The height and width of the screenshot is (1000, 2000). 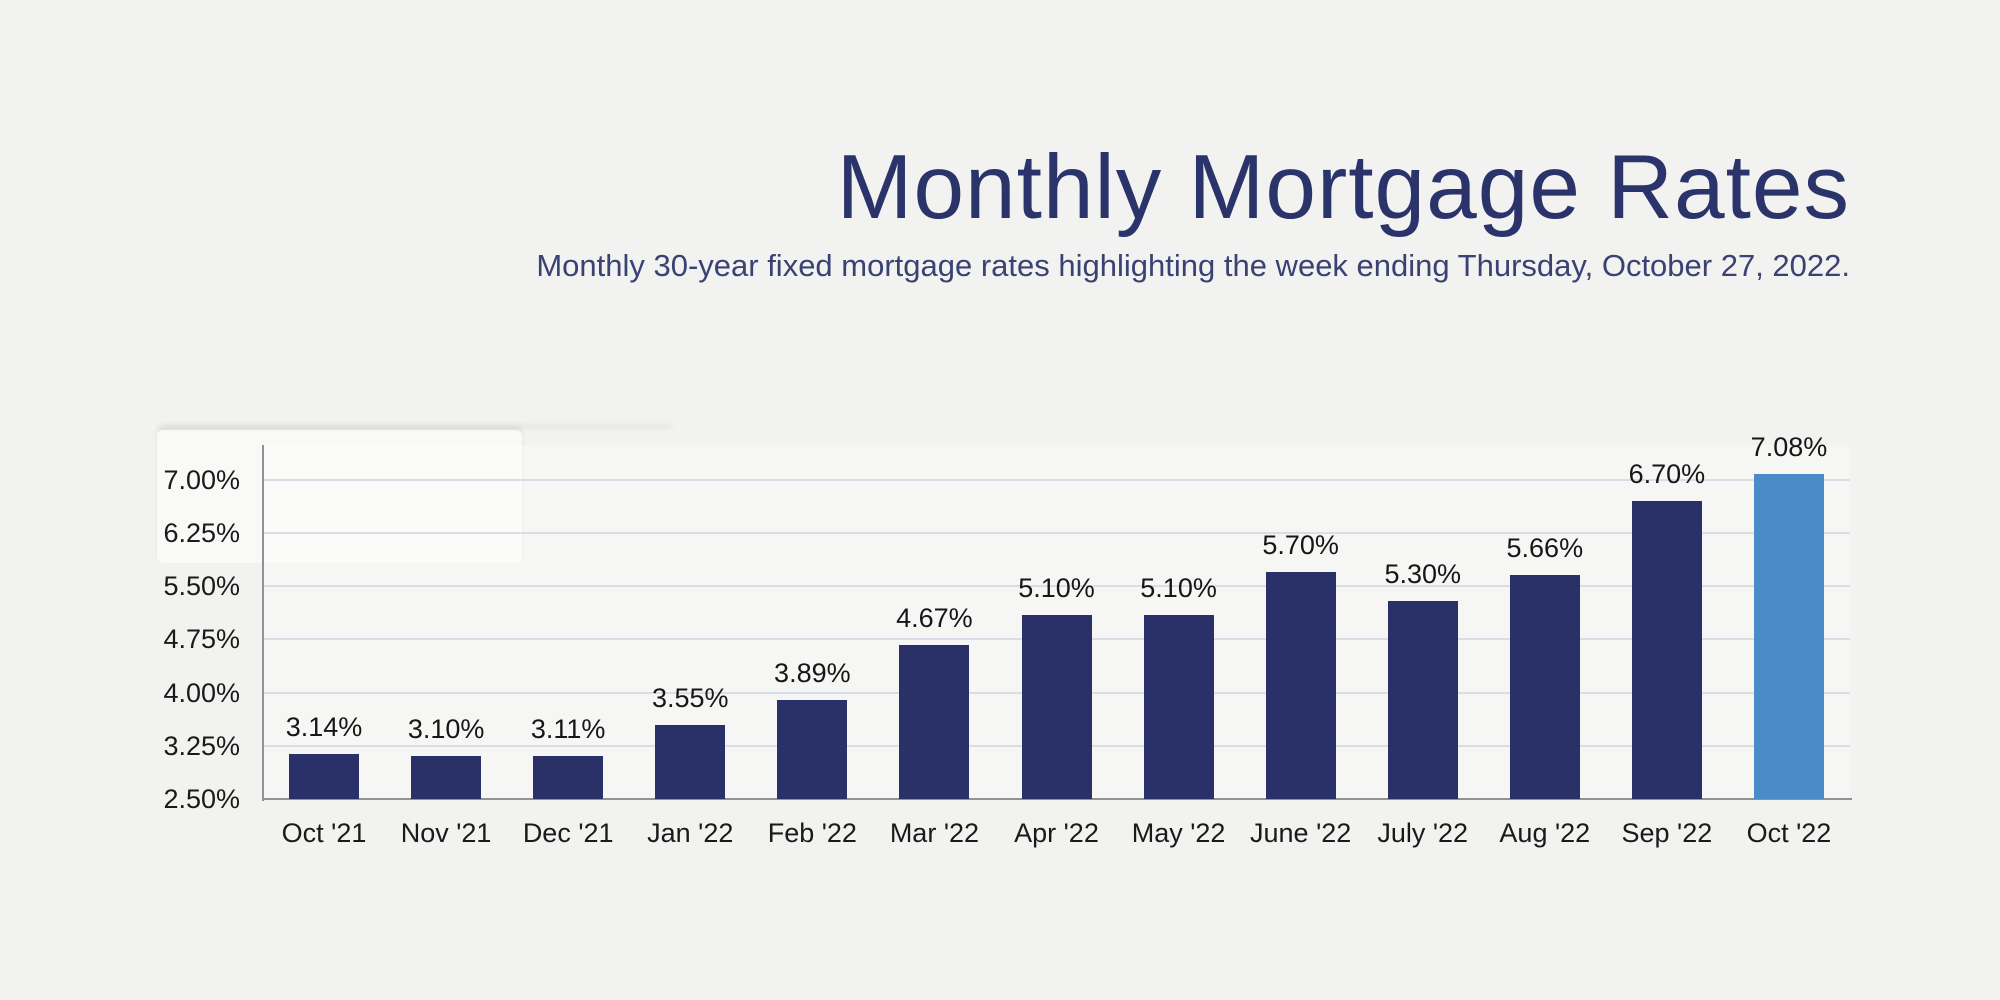 I want to click on y-axis-tick-label: 4.75%, so click(x=201, y=639).